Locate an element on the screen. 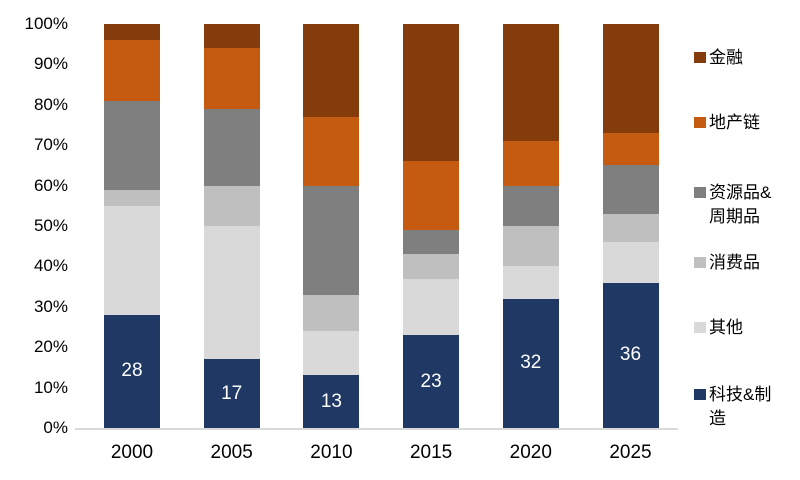 This screenshot has height=480, width=800. y-tick-label: 20% is located at coordinates (50, 347).